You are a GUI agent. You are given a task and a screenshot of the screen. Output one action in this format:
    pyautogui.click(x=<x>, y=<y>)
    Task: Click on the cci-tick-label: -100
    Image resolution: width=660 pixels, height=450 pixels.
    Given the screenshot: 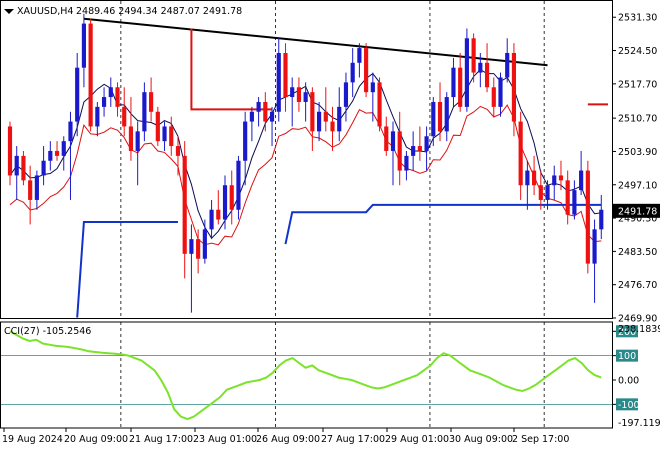 What is the action you would take?
    pyautogui.click(x=629, y=405)
    